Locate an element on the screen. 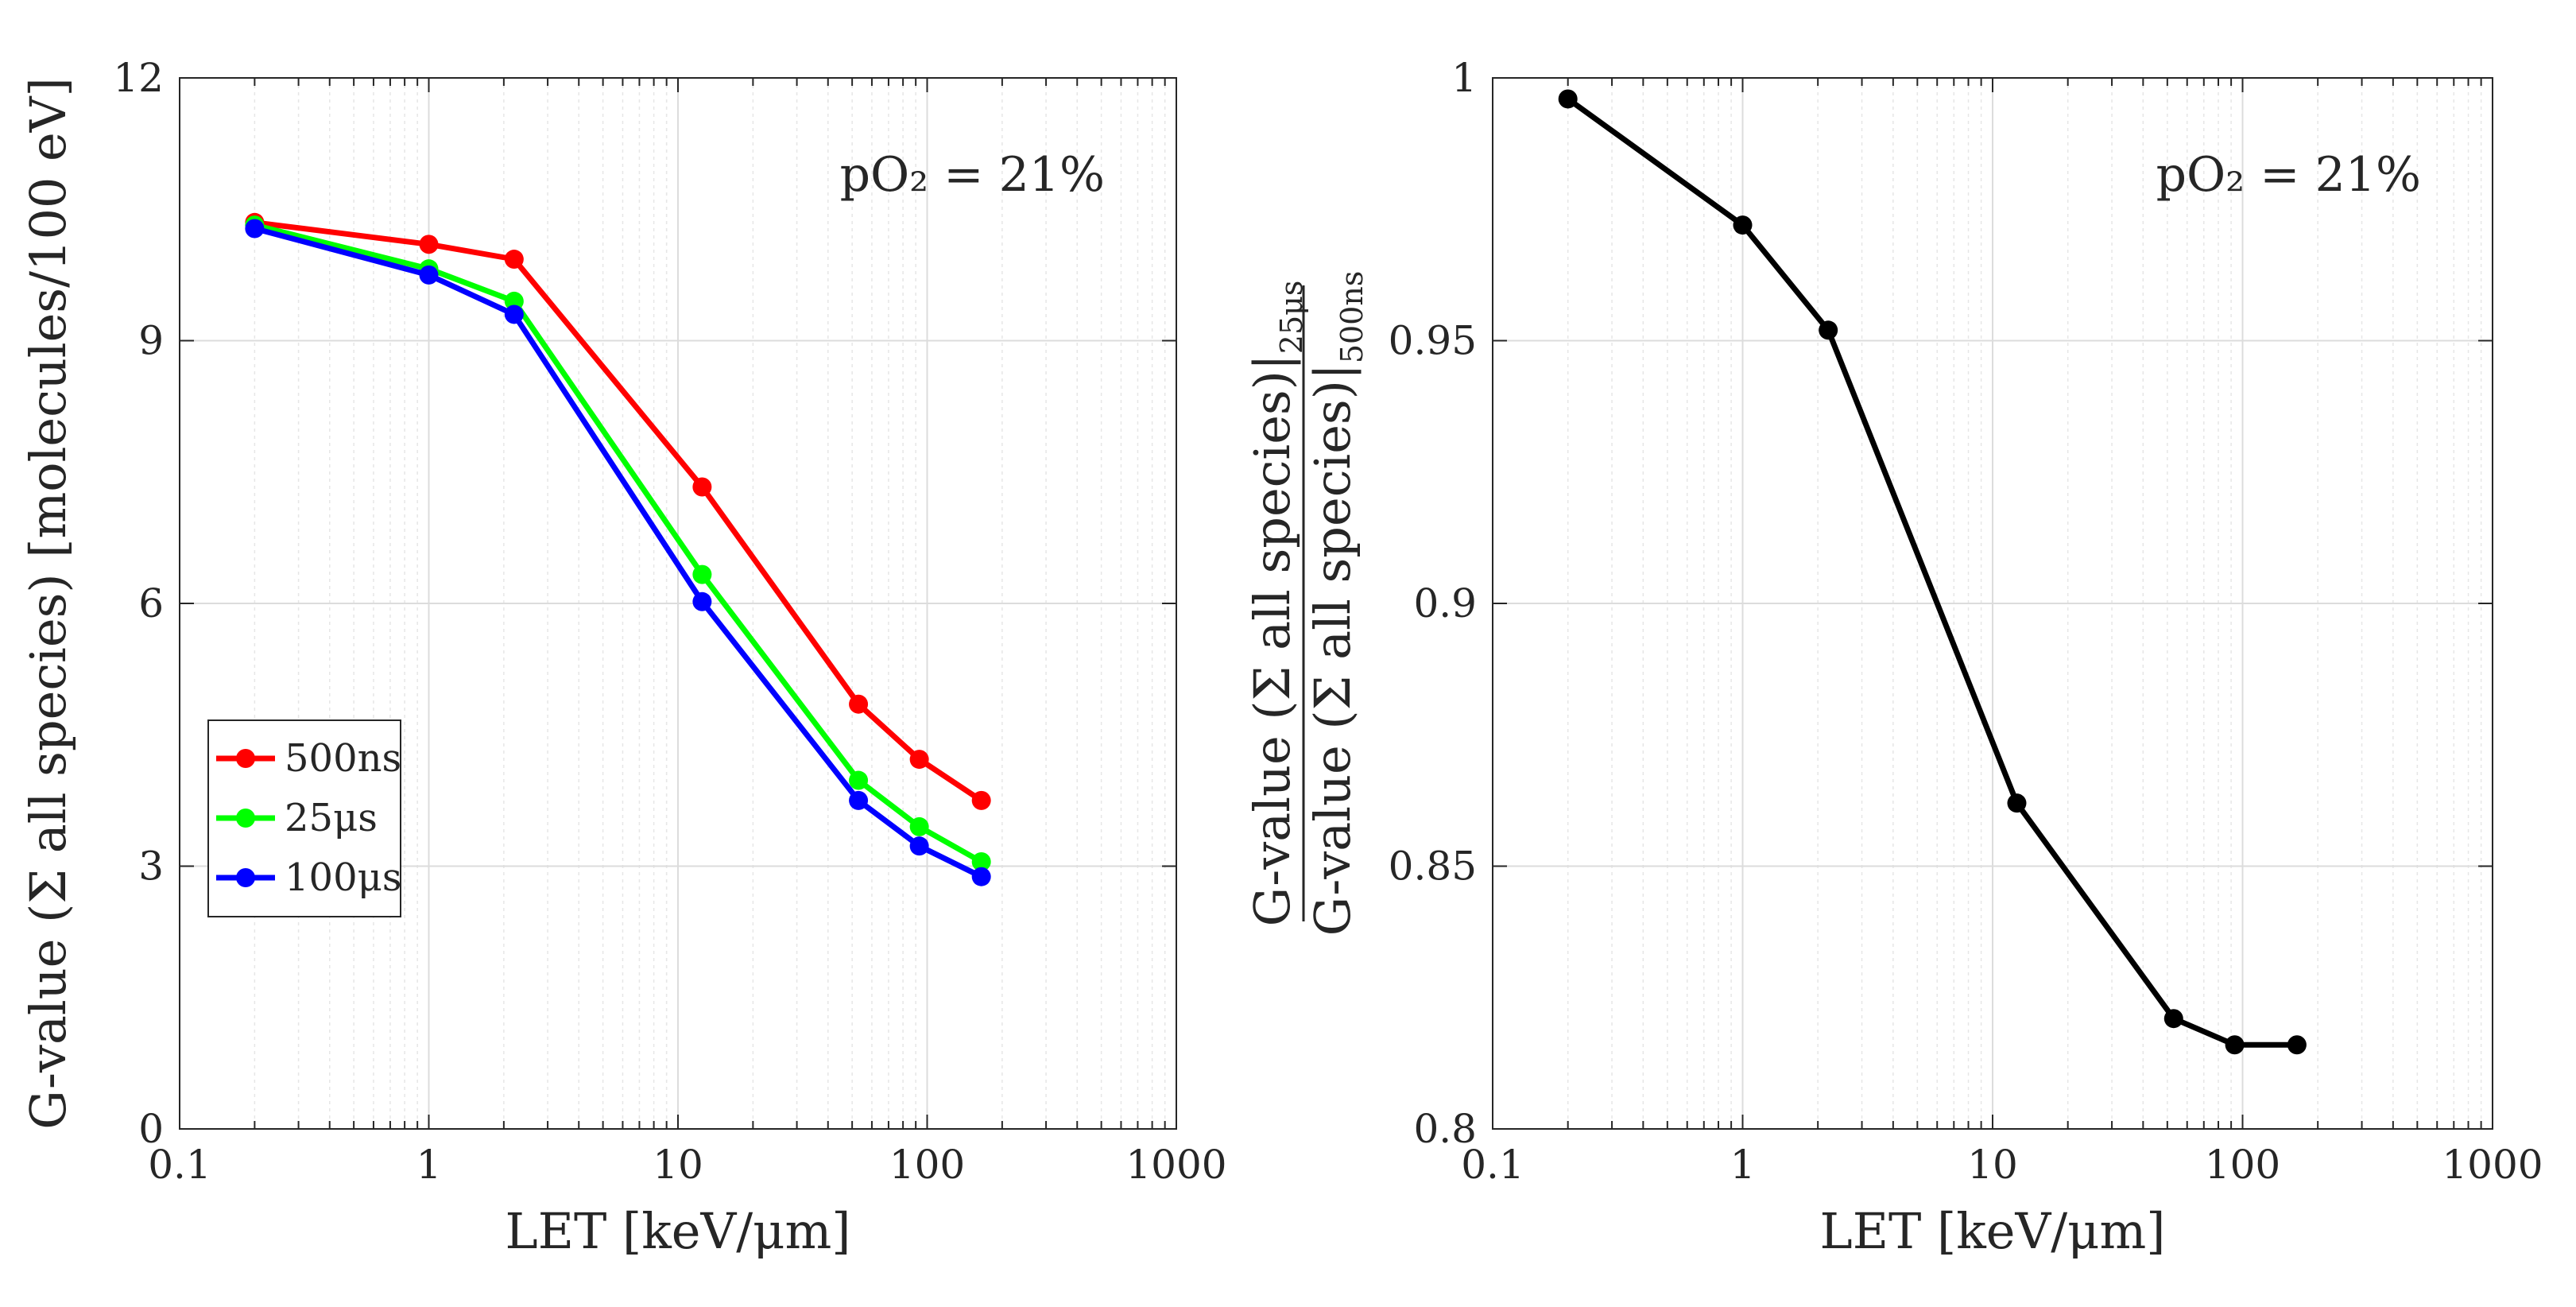 The width and height of the screenshot is (2576, 1307). right-annotation: pO₂ = 21% is located at coordinates (2288, 175).